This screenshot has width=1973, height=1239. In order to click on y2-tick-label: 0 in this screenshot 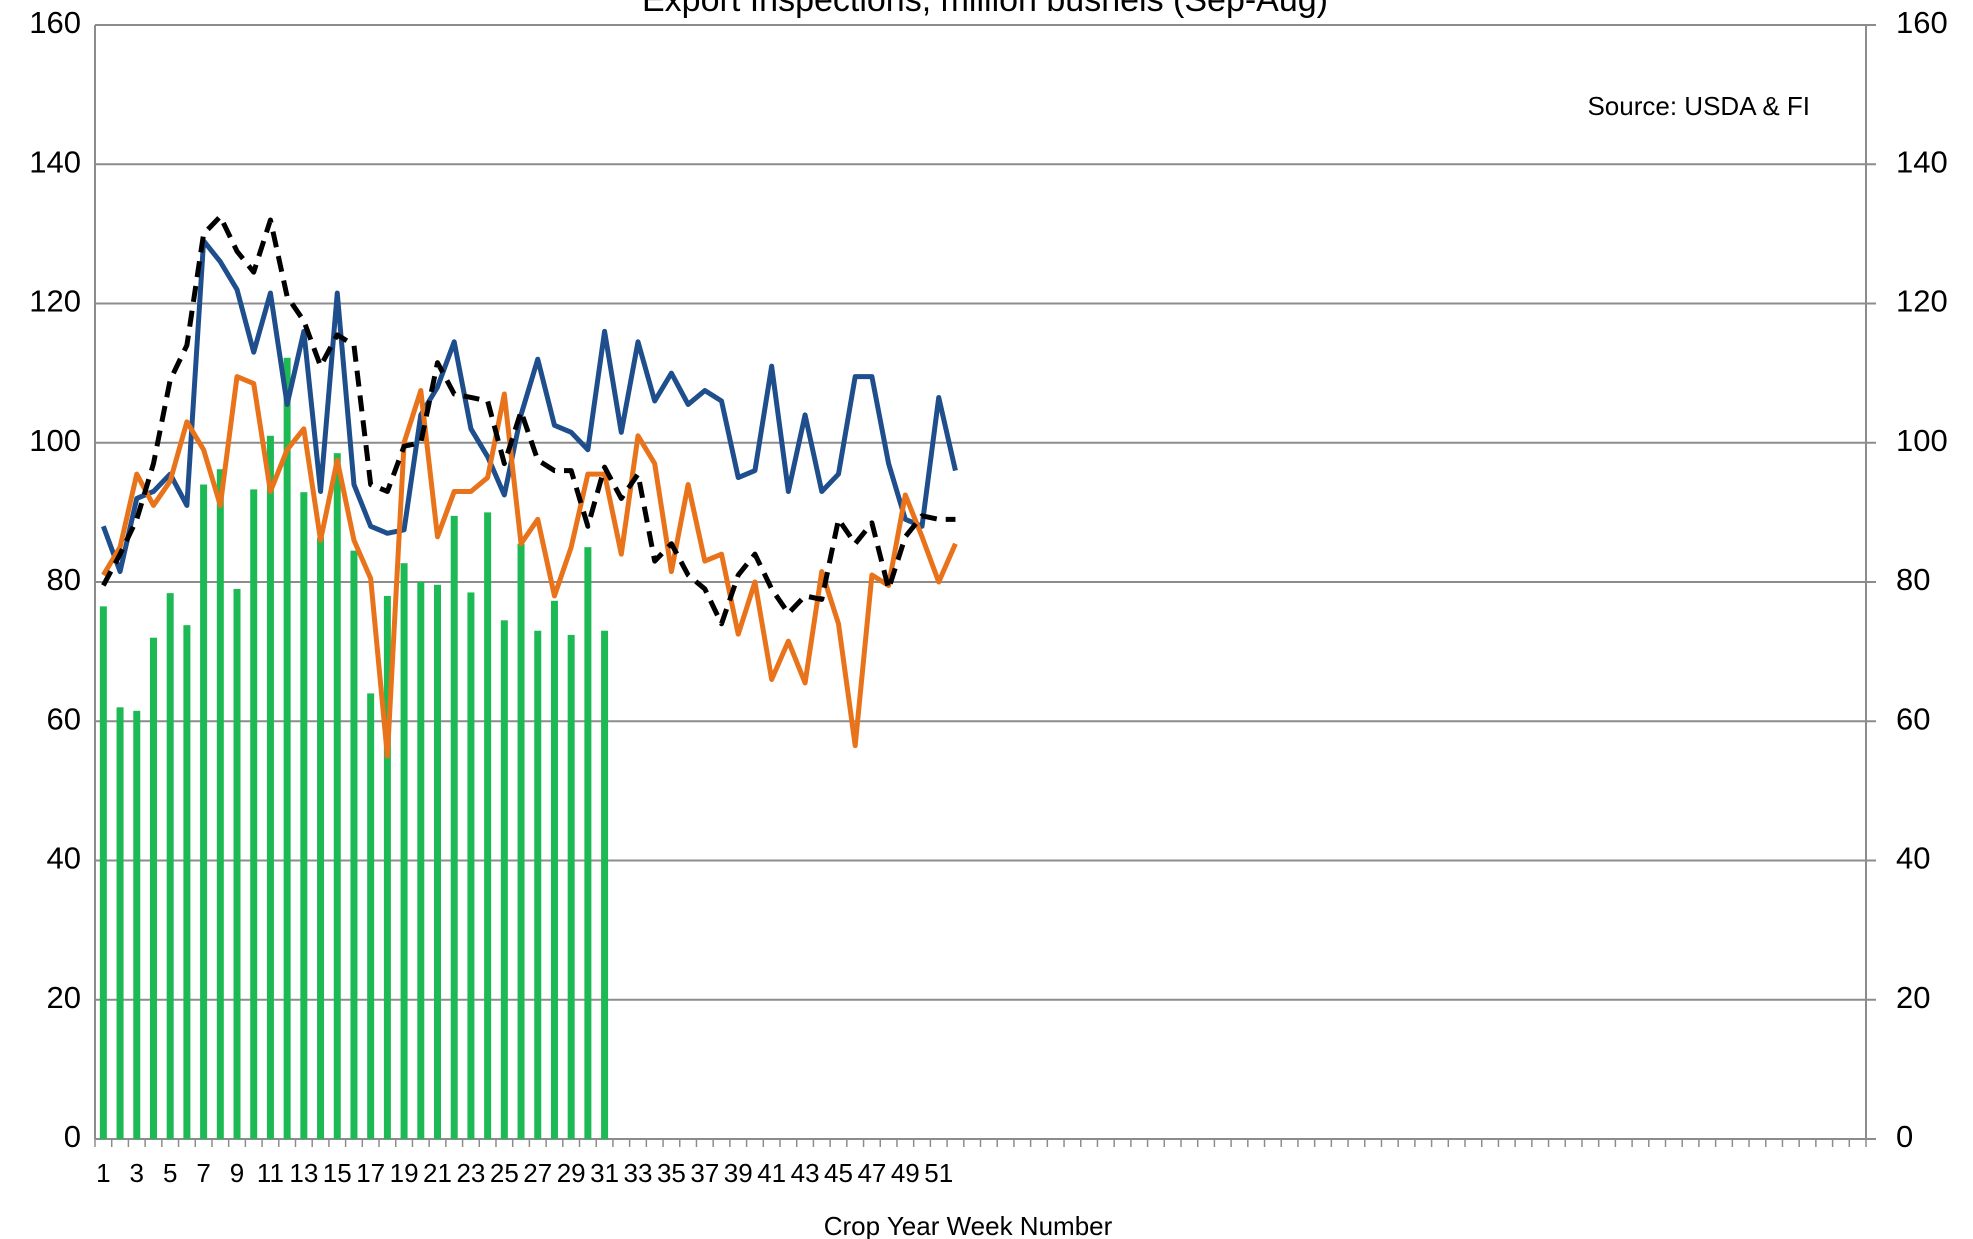, I will do `click(1904, 1136)`.